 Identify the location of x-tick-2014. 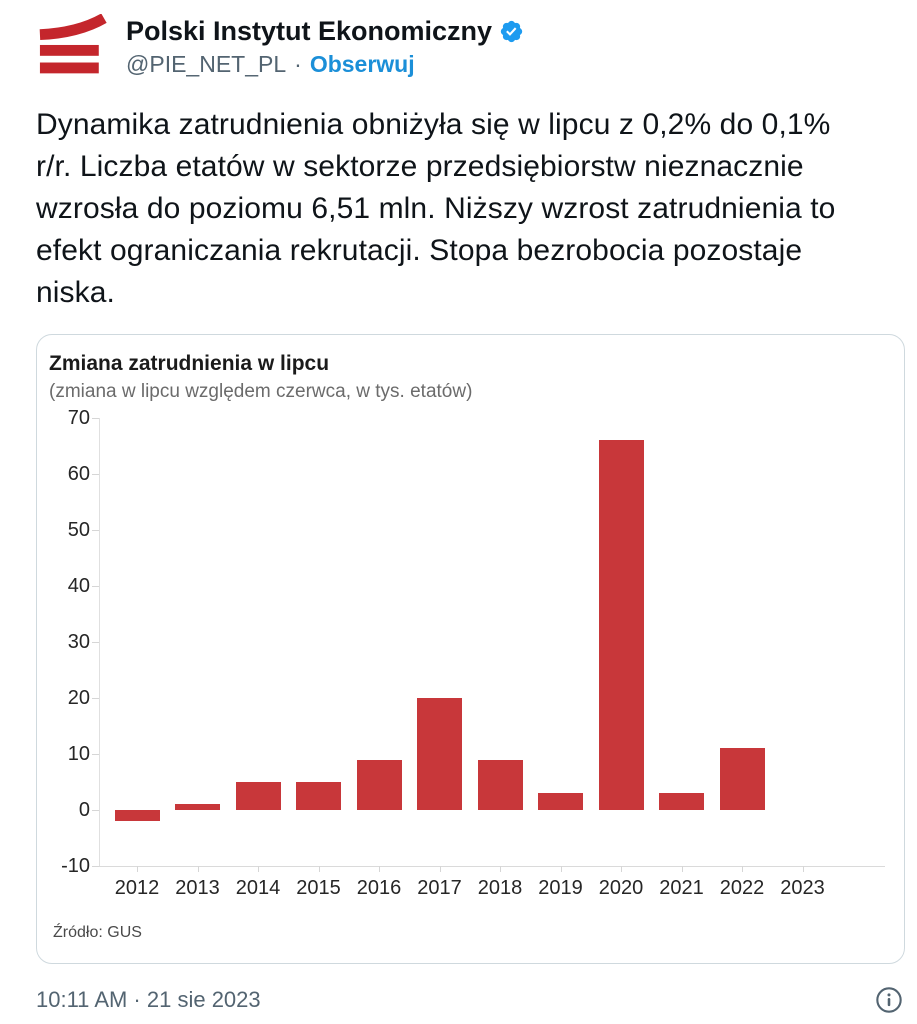
(258, 869).